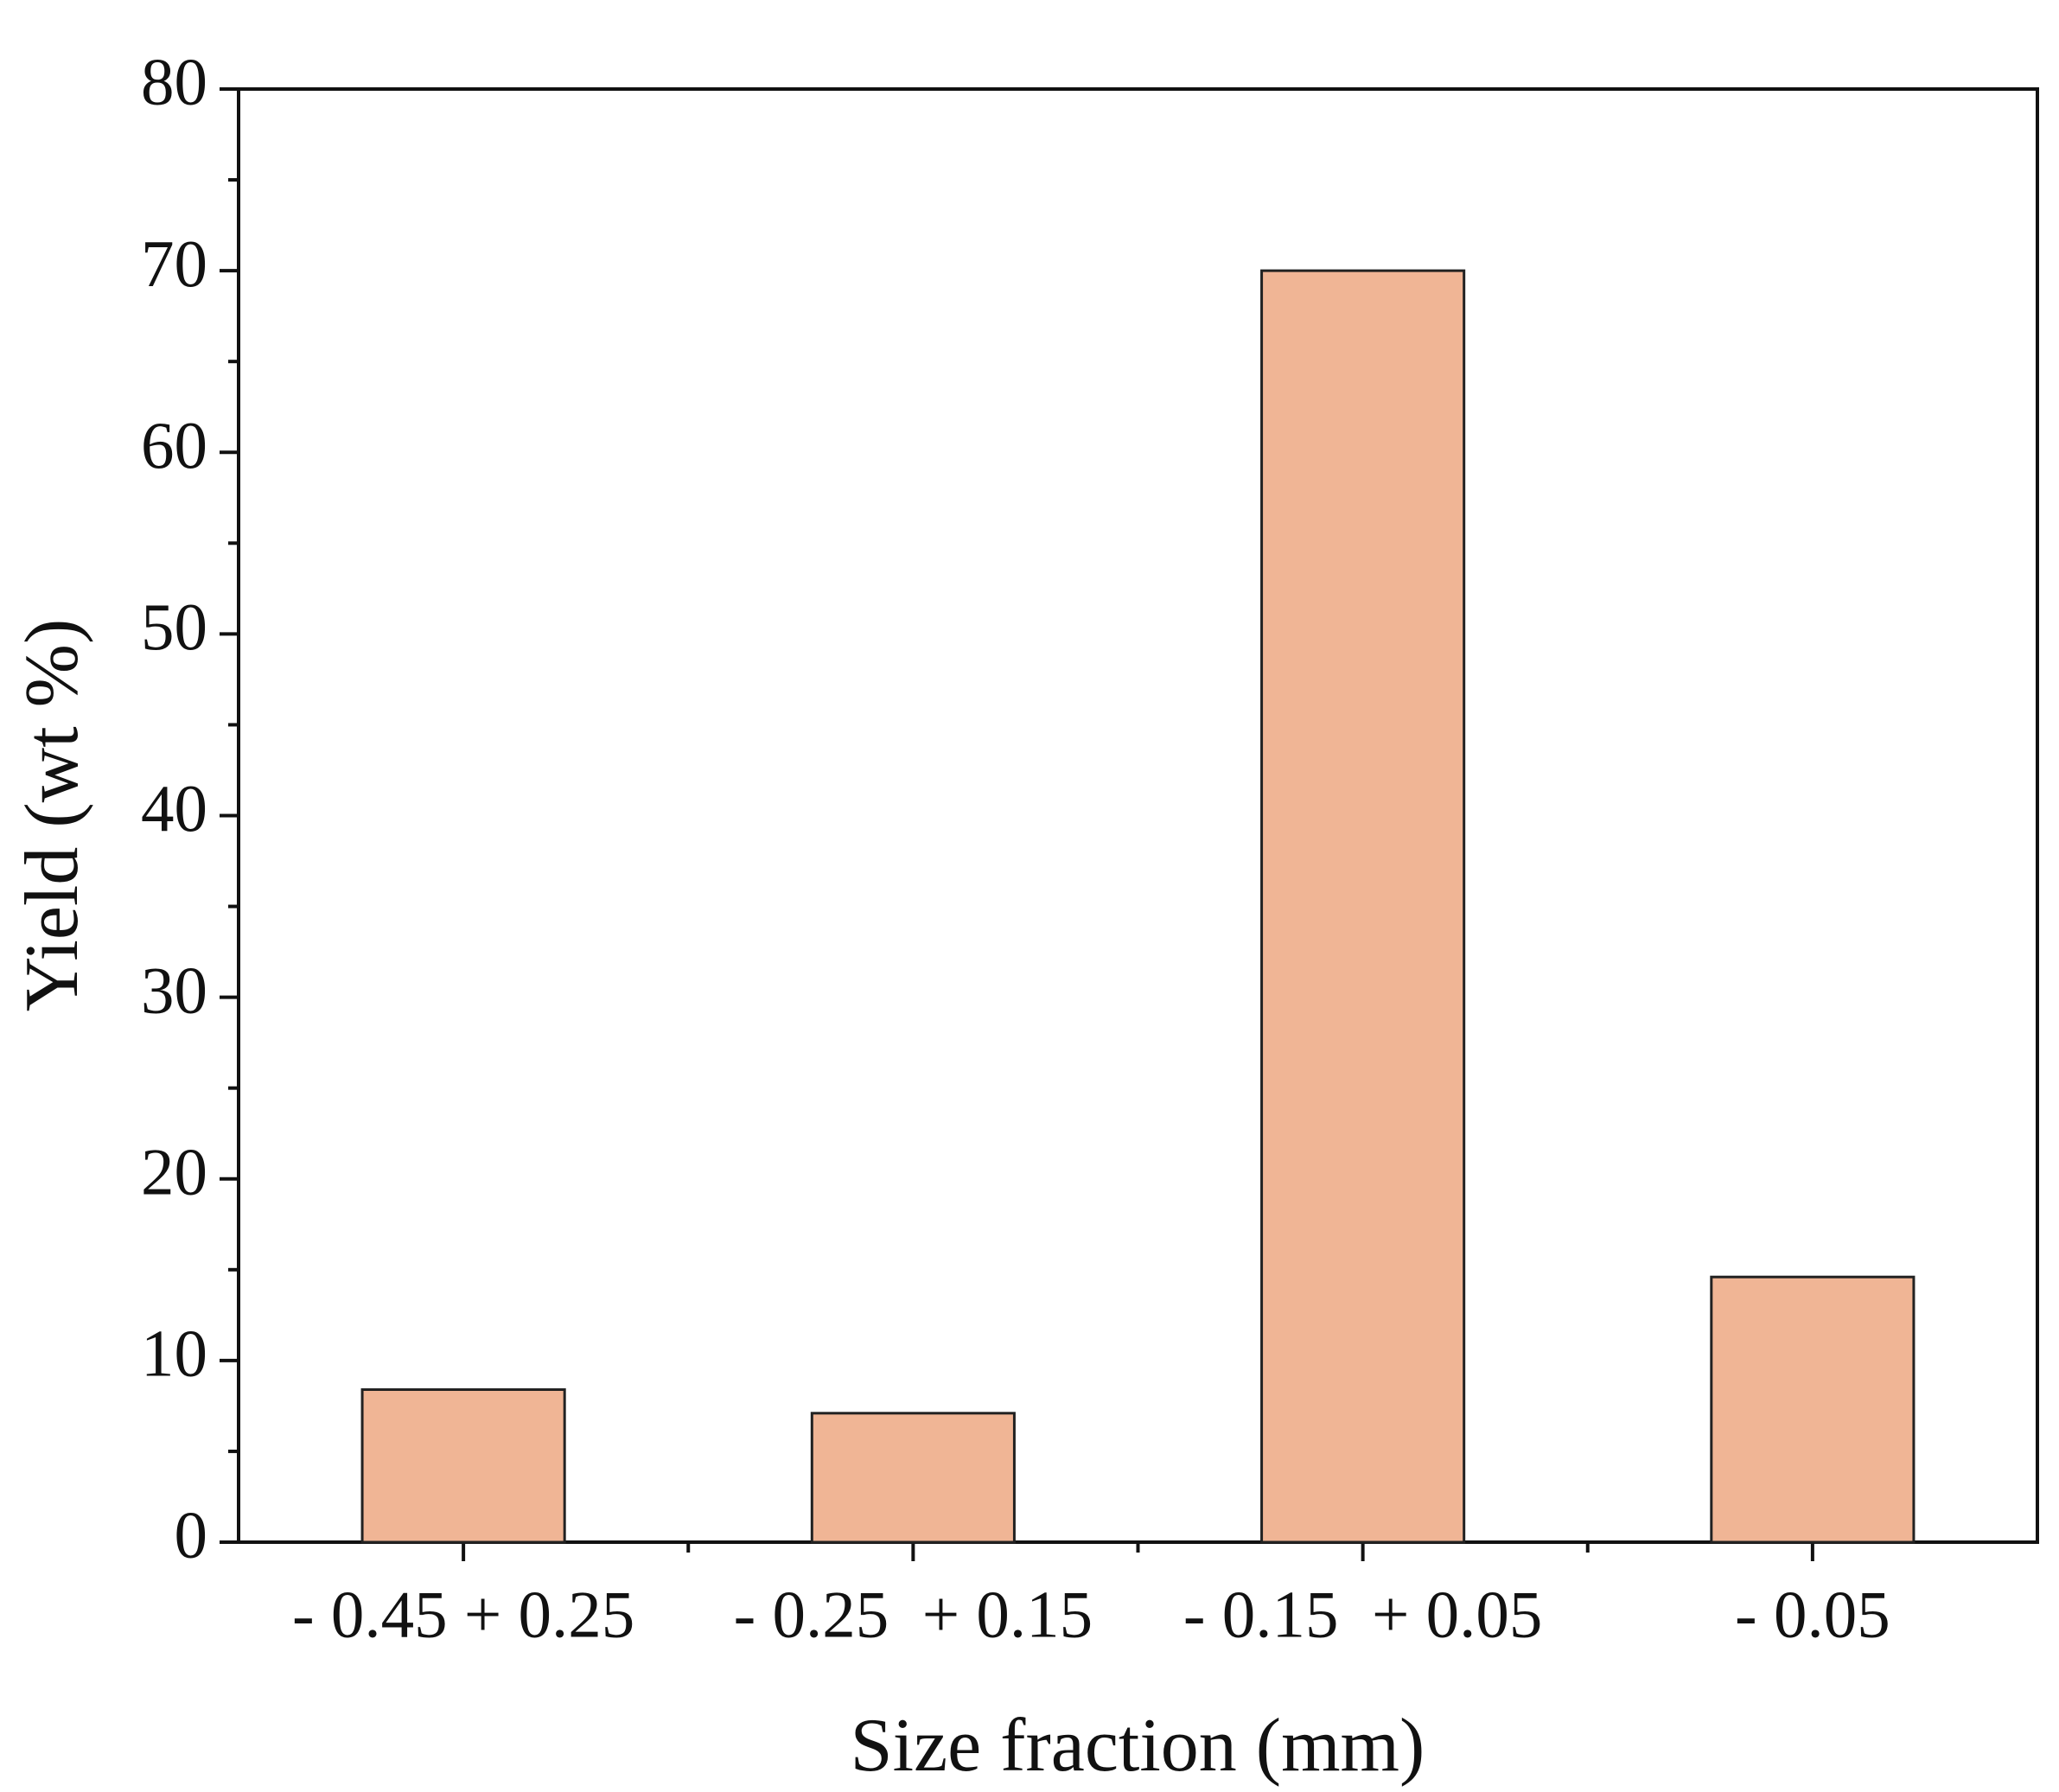 This screenshot has height=1792, width=2059. Describe the element at coordinates (174, 808) in the screenshot. I see `y-tick-label: 40` at that location.